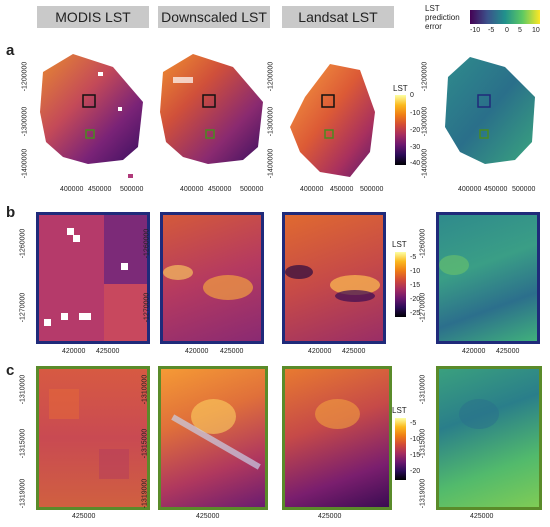  I want to click on map-landsat-overview, so click(332, 120).